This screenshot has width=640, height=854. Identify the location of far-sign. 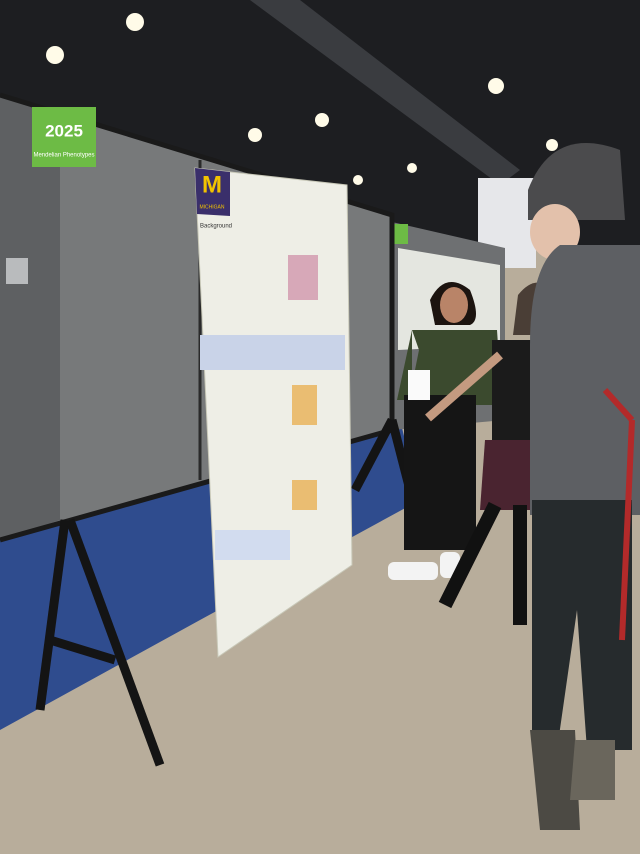
(401, 234).